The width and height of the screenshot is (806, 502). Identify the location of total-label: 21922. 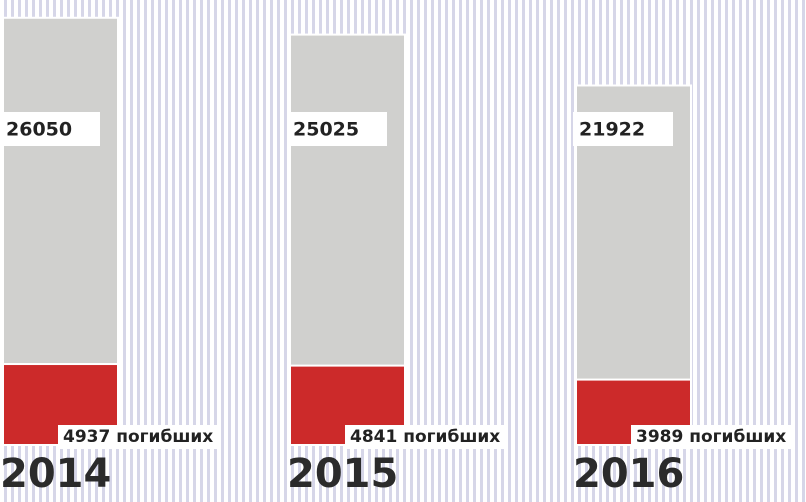
(612, 130).